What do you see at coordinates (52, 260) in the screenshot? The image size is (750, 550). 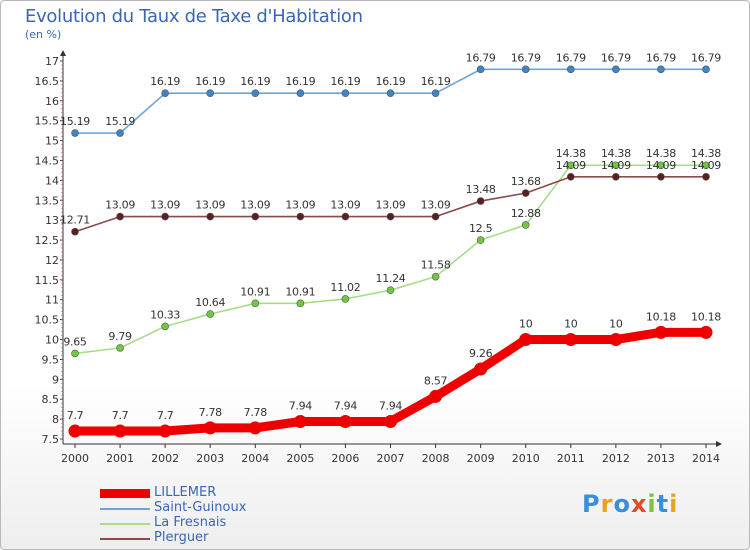 I see `y-tick-label: 12` at bounding box center [52, 260].